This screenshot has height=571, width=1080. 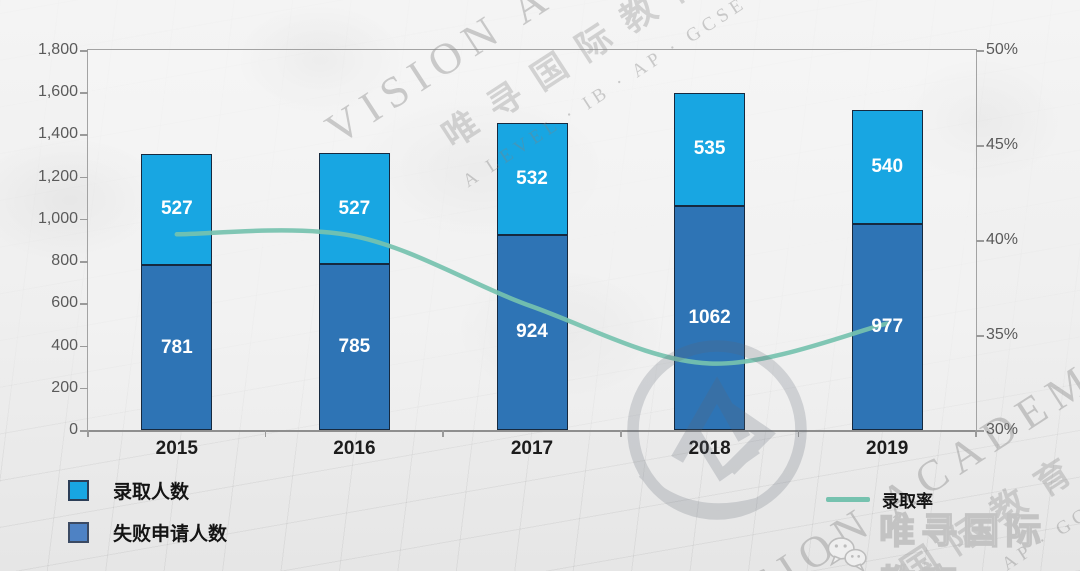 I want to click on legend-item-admitted: 录取人数, so click(x=128, y=490).